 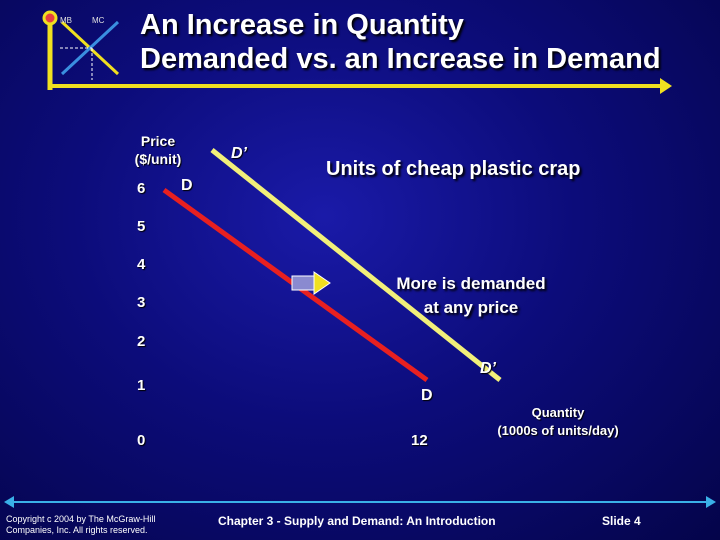 What do you see at coordinates (98, 20) in the screenshot?
I see `mc-label: MC` at bounding box center [98, 20].